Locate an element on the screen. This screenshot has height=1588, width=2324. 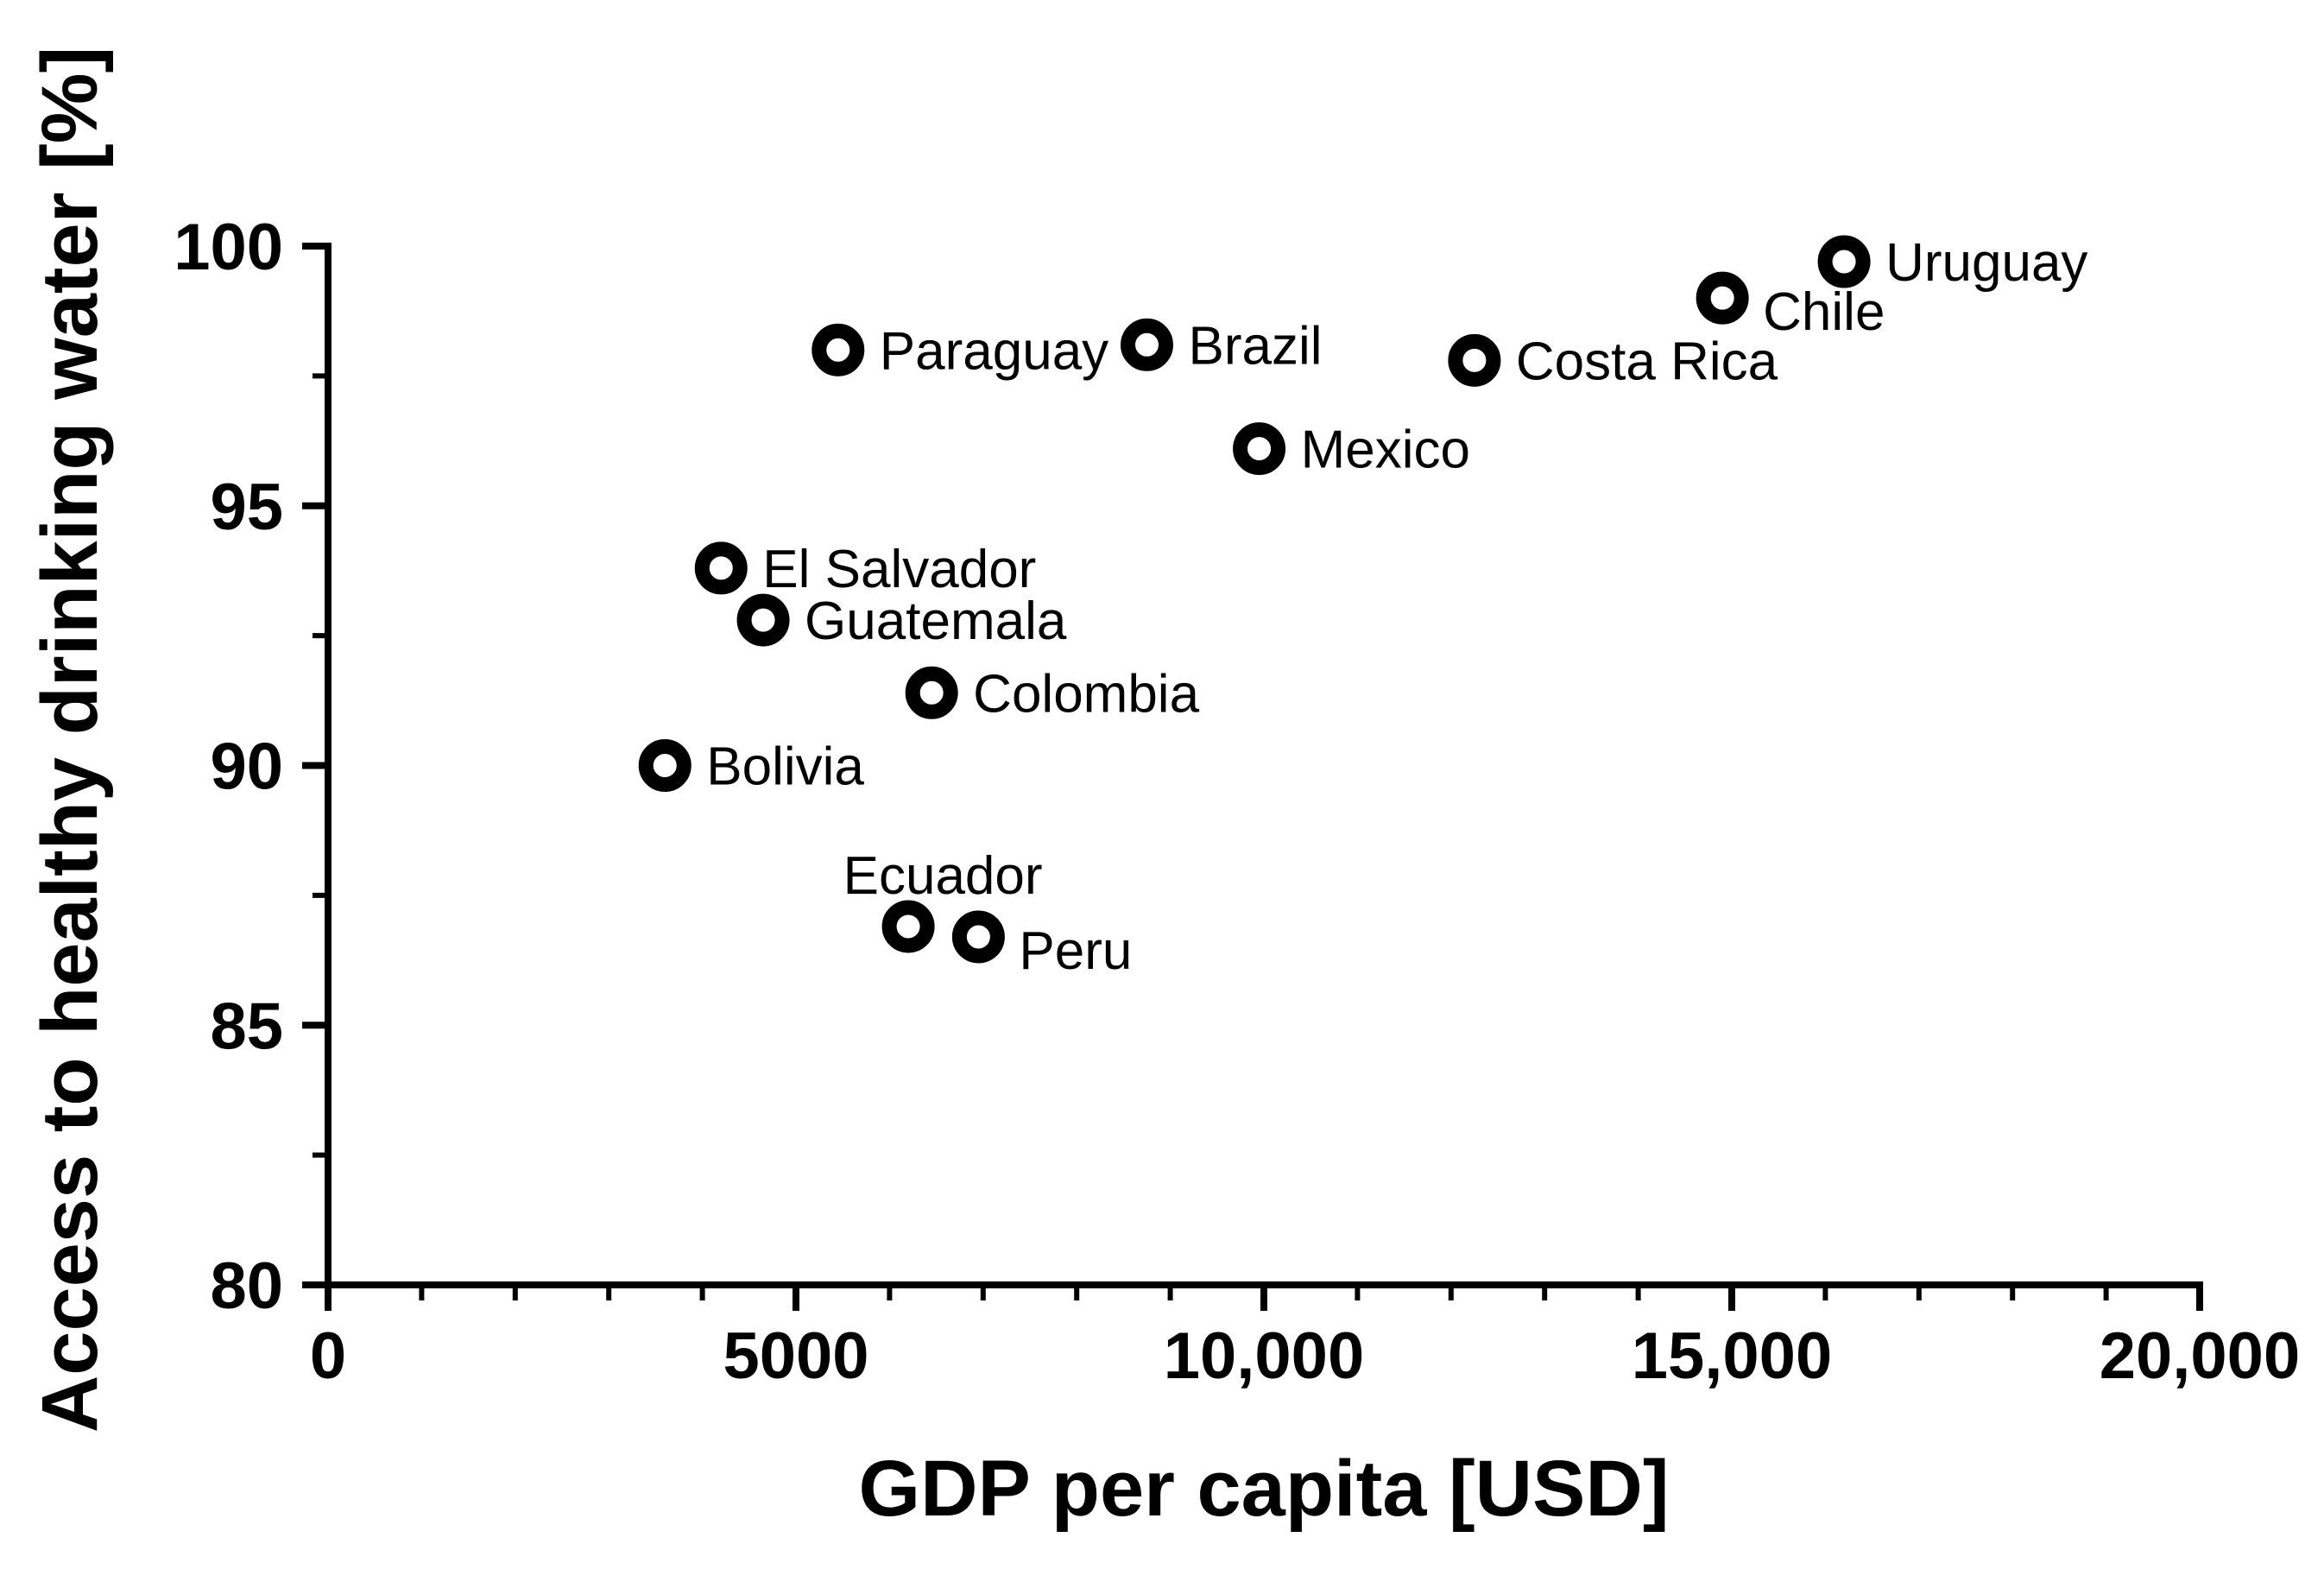
point-label: Ecuador is located at coordinates (943, 876).